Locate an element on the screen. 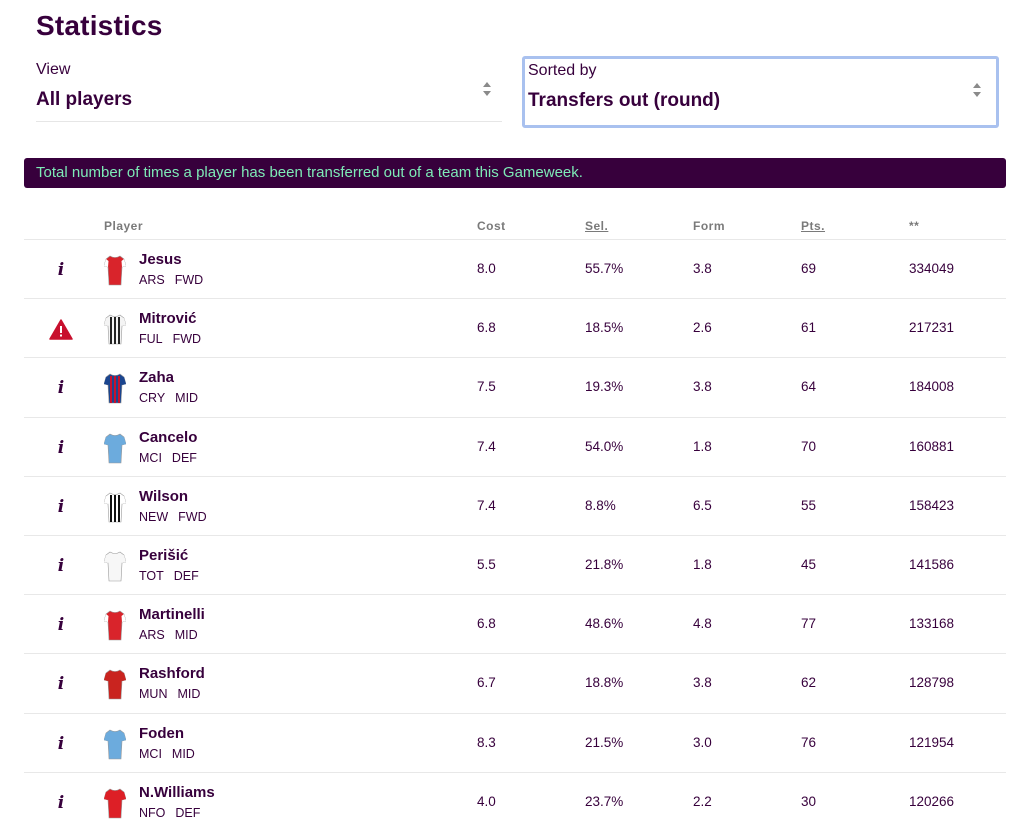 This screenshot has width=1024, height=831. sort-select: Sorted by Transfers out (round) is located at coordinates (760, 92).